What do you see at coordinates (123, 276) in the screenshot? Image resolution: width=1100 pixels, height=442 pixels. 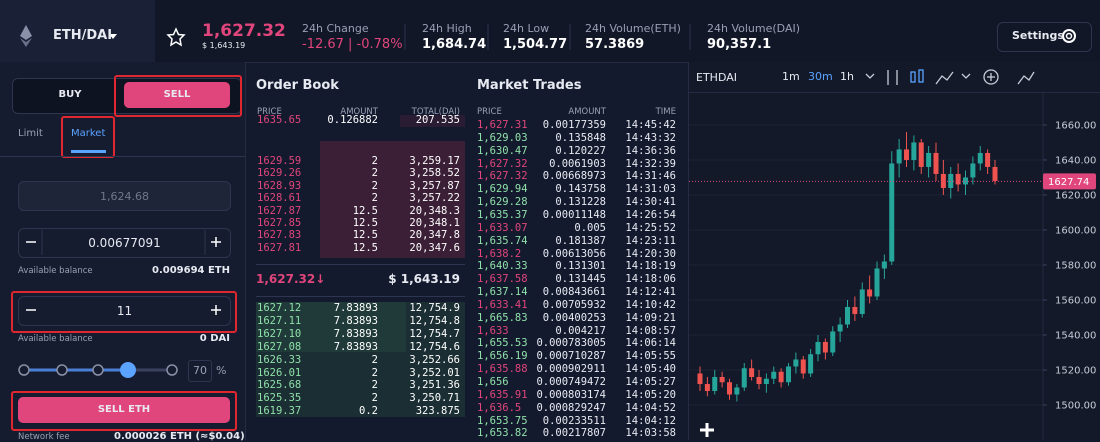 I see `stepper-icons` at bounding box center [123, 276].